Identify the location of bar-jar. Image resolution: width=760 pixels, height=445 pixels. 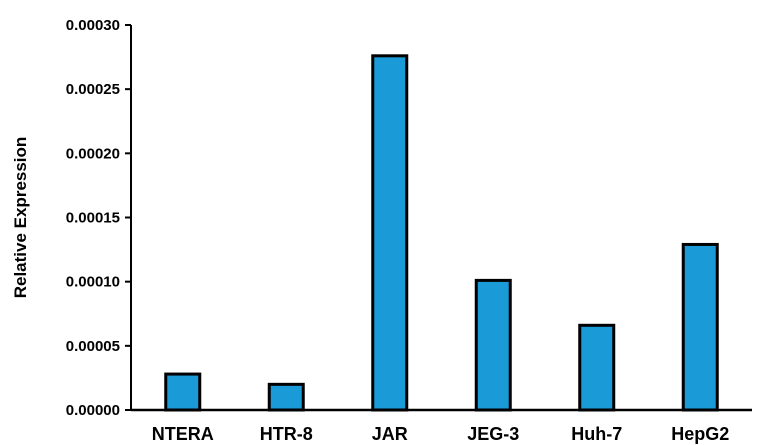
(390, 233).